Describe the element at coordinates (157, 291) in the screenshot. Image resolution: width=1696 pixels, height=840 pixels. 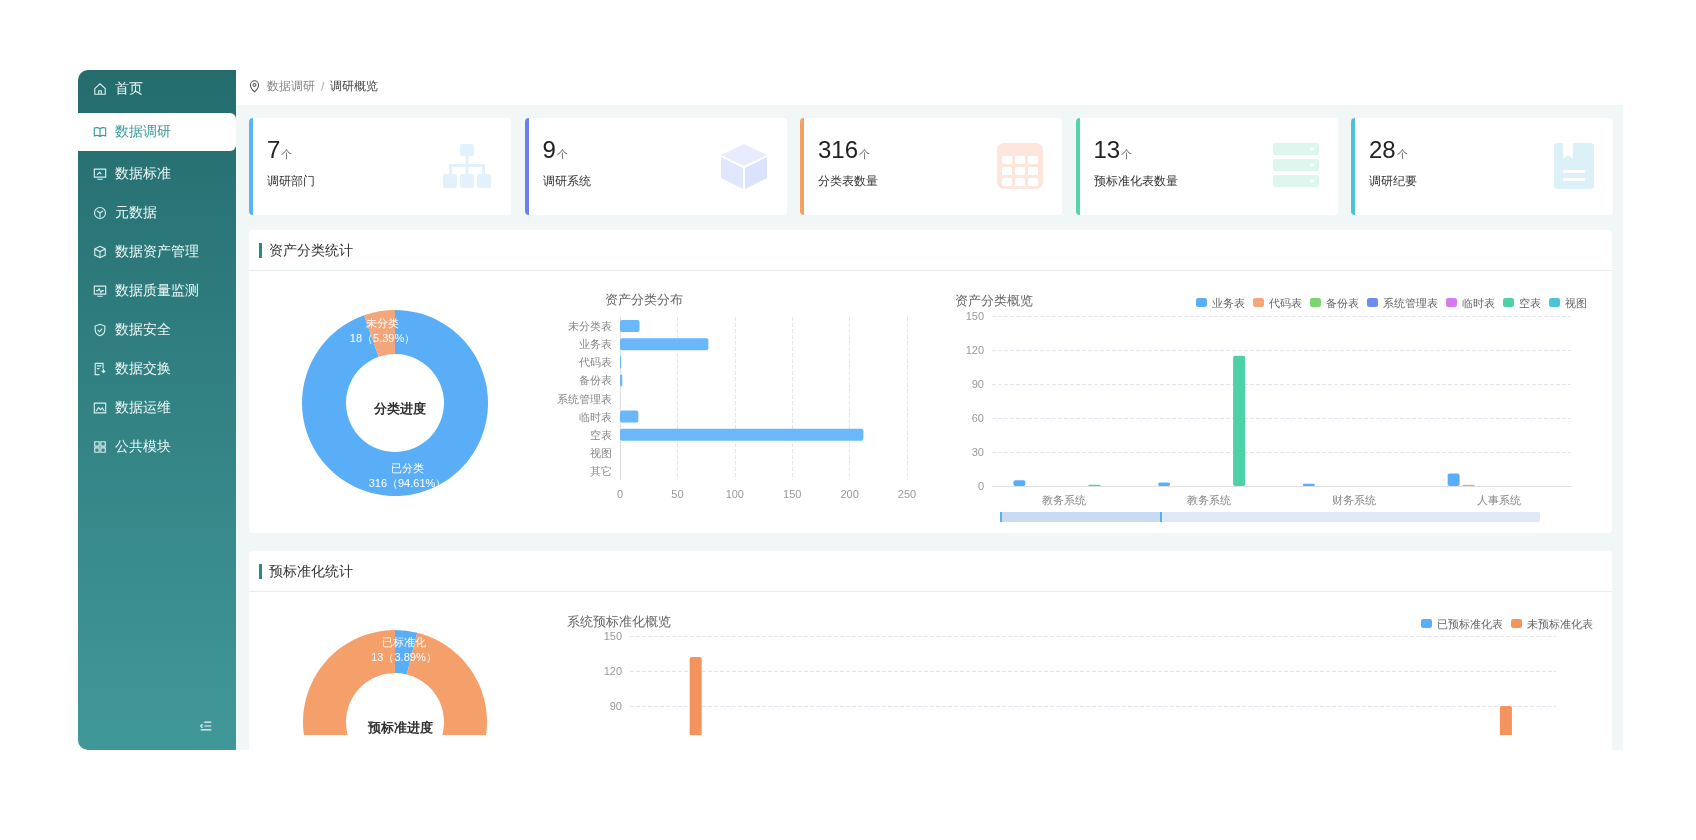
I see `category-label: 数据质量监测` at that location.